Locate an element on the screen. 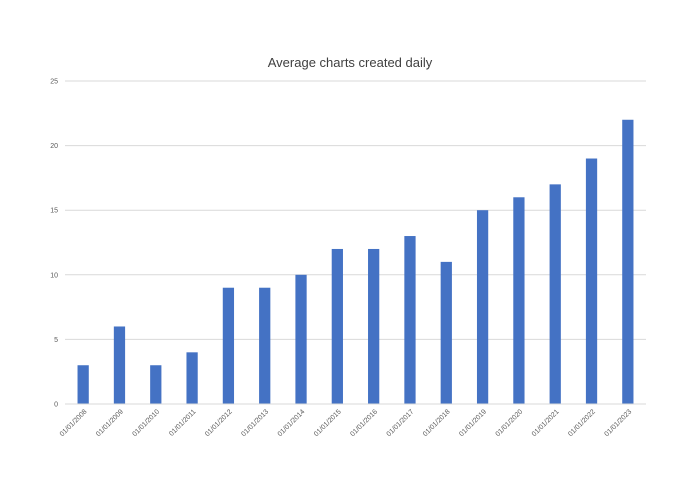 The height and width of the screenshot is (495, 700). y-tick-label: 15 is located at coordinates (54, 211).